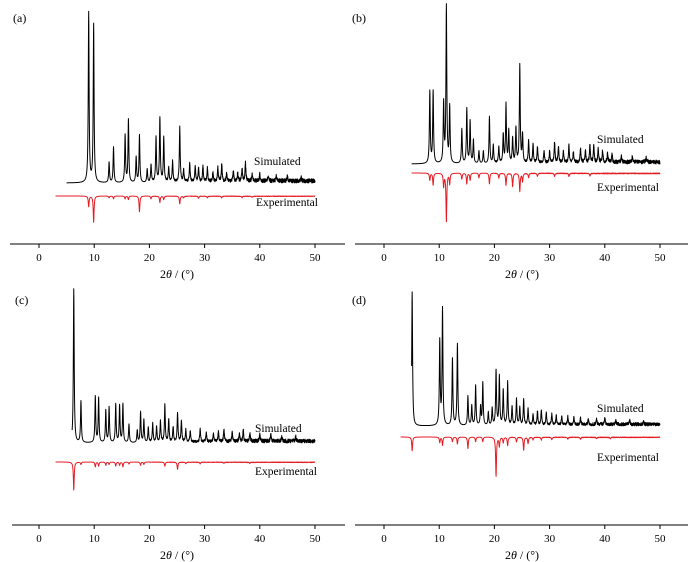 The width and height of the screenshot is (695, 562). Describe the element at coordinates (19, 18) in the screenshot. I see `panel-label: (a)` at that location.